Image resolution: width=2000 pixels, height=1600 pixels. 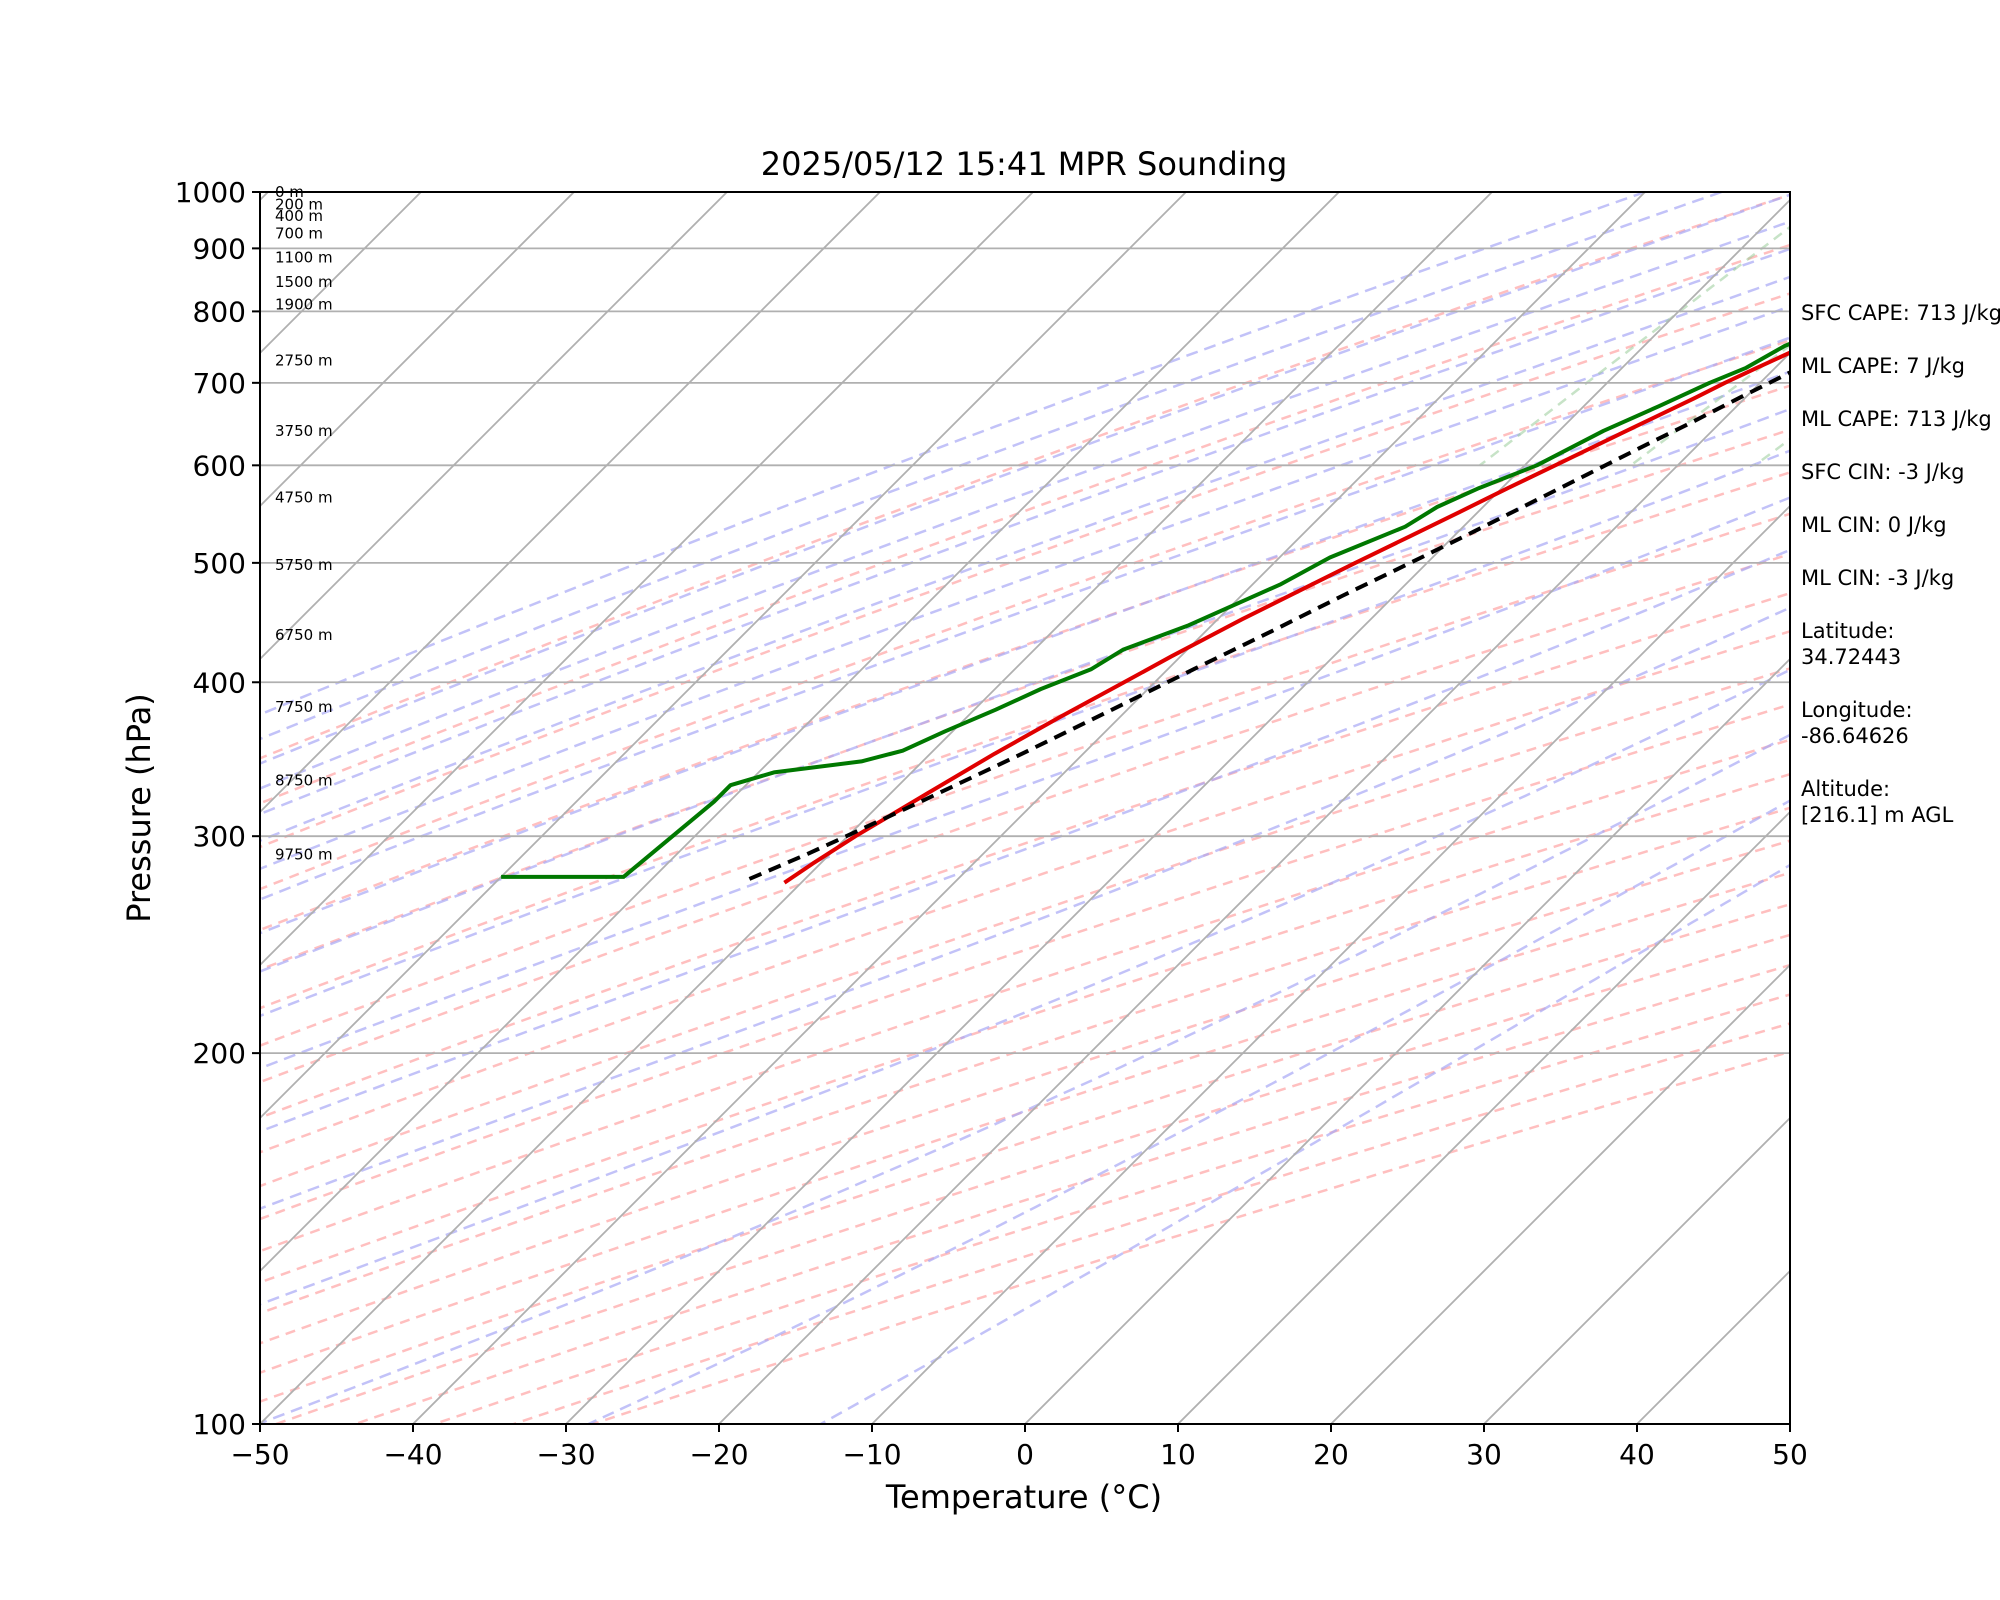 What do you see at coordinates (718, 1454) in the screenshot?
I see `x-tick-label: −20` at bounding box center [718, 1454].